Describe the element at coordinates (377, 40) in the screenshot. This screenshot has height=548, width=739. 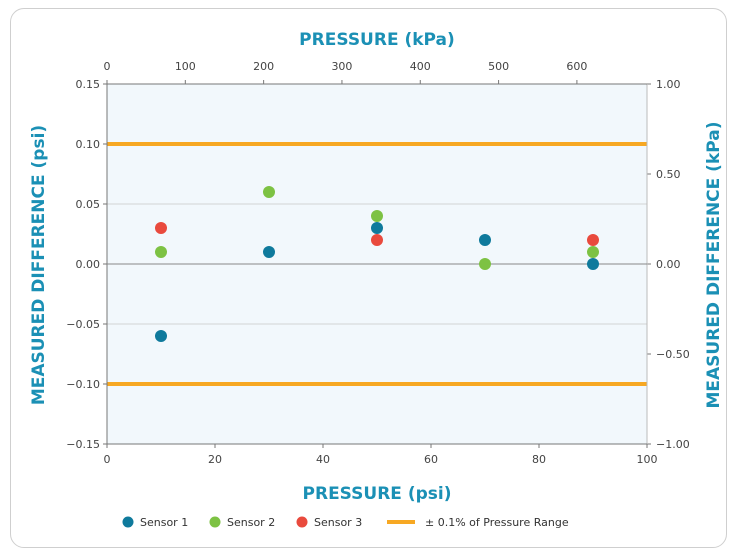
I see `top-axis-title: PRESSURE (kPa)` at that location.